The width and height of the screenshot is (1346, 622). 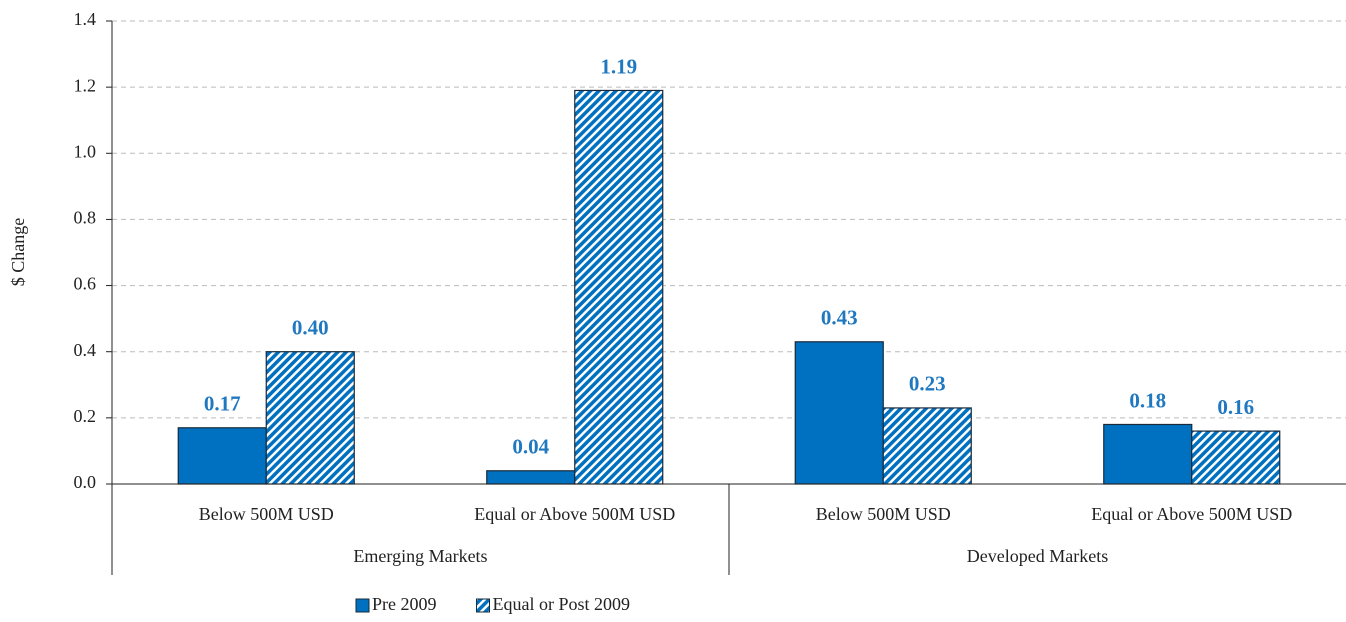 I want to click on y-tick-label: 1.0, so click(x=85, y=151).